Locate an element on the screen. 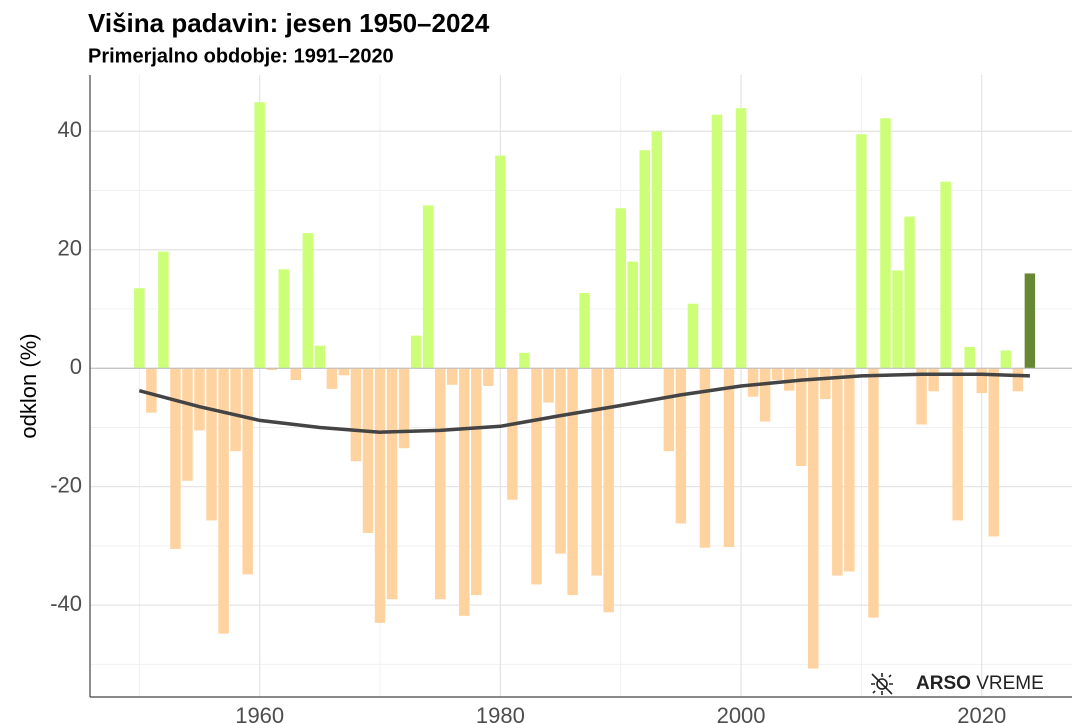 This screenshot has height=723, width=1074. trend-line is located at coordinates (584, 403).